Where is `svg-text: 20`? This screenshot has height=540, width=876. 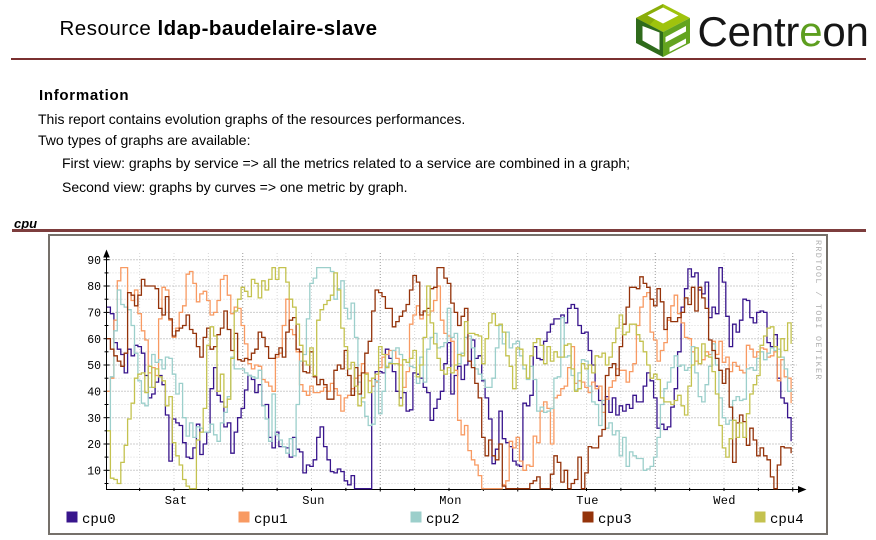 svg-text: 20 is located at coordinates (94, 445).